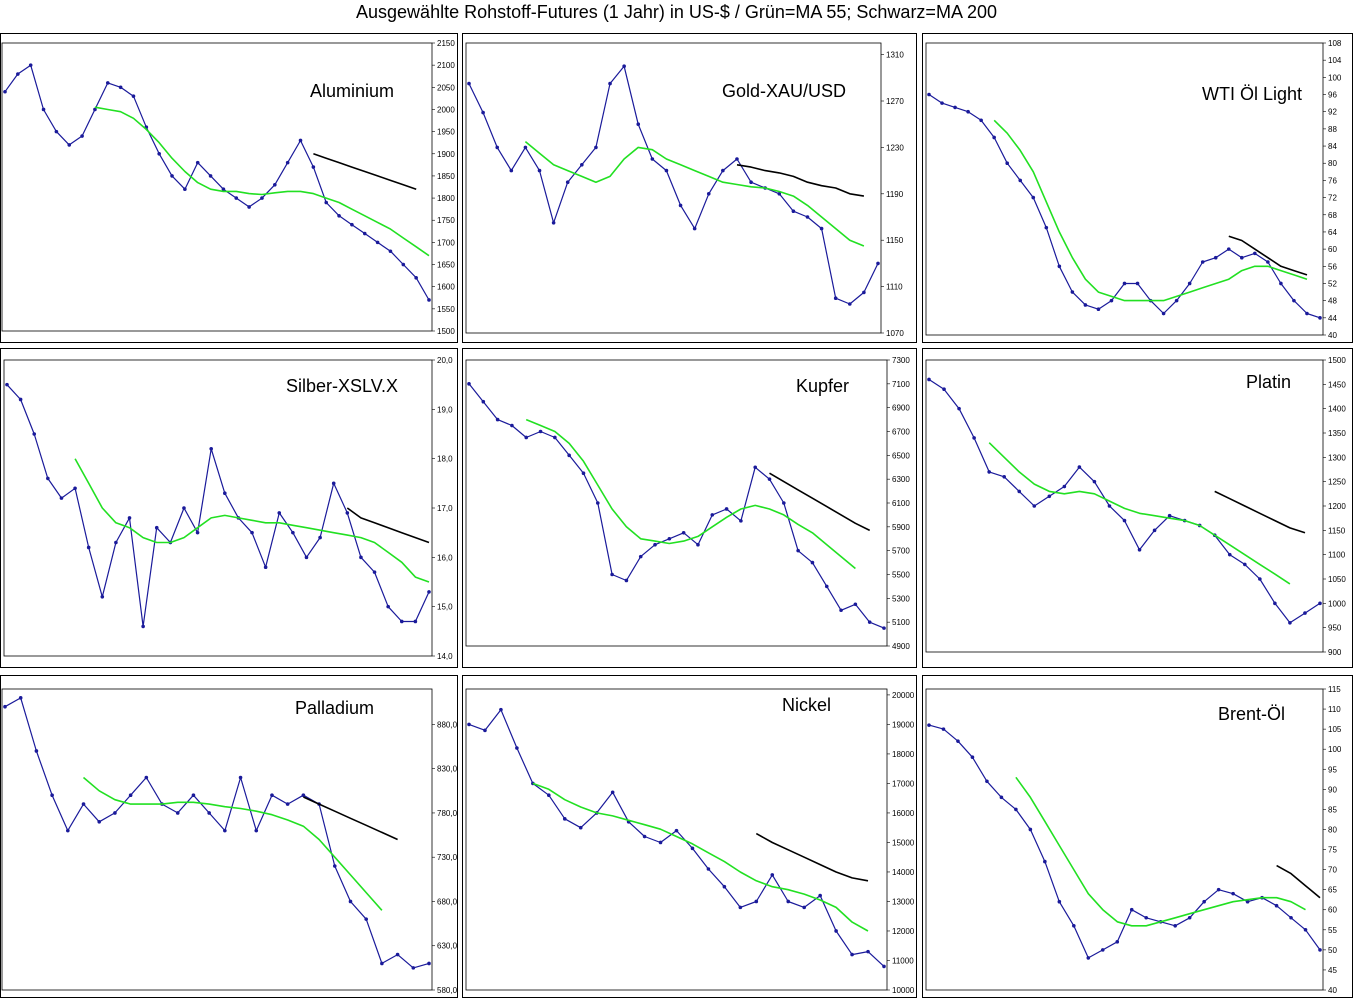 This screenshot has width=1353, height=998. What do you see at coordinates (901, 384) in the screenshot?
I see `y-tick-label: 7100` at bounding box center [901, 384].